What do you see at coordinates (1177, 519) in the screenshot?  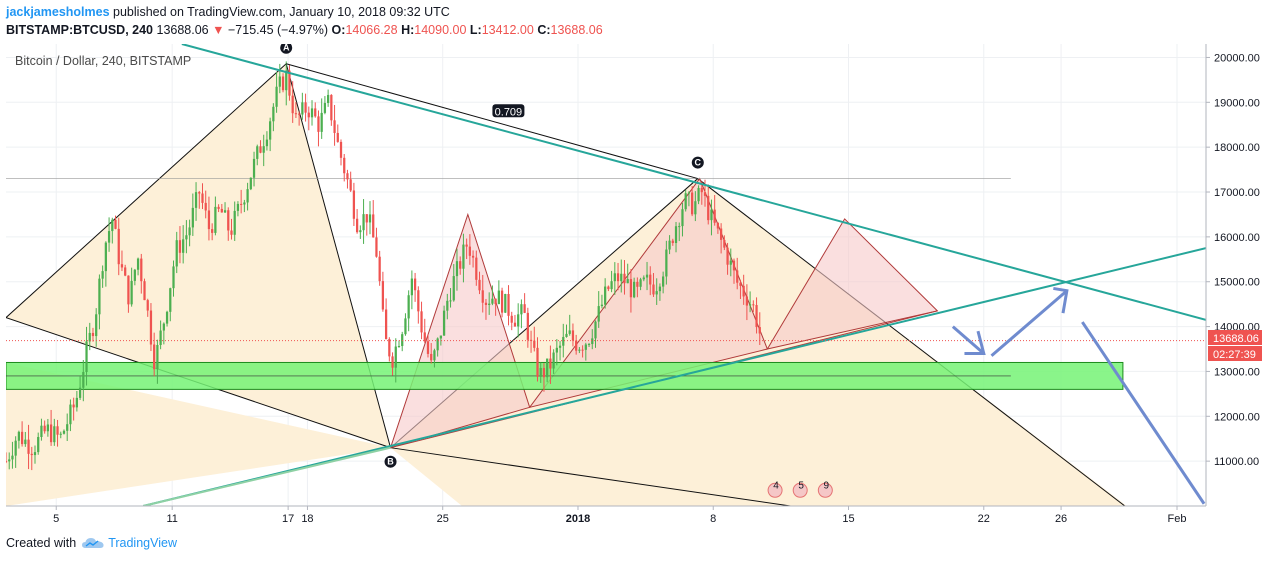 I see `time-tick-label: Feb` at bounding box center [1177, 519].